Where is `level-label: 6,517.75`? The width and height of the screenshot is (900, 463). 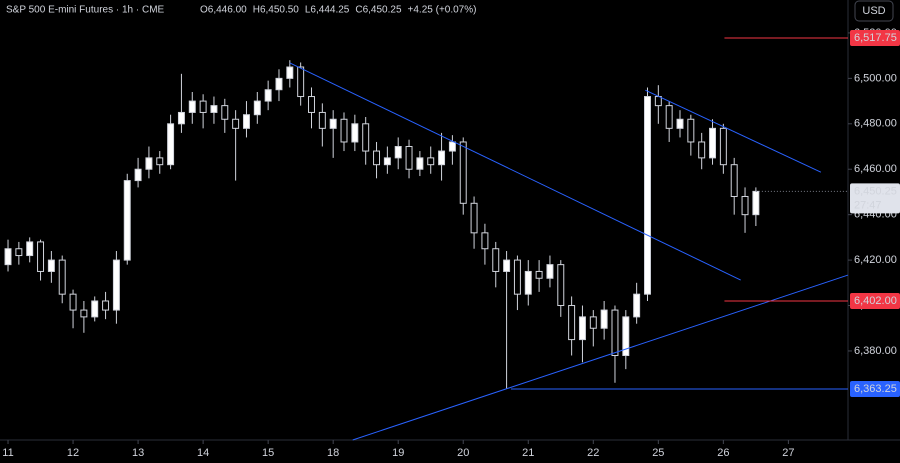 level-label: 6,517.75 is located at coordinates (875, 38).